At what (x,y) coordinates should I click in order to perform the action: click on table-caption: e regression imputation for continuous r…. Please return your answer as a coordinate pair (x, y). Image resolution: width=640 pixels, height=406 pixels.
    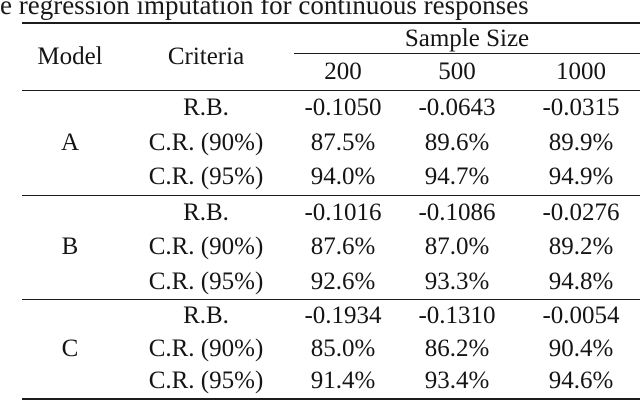
    Looking at the image, I should click on (264, 10).